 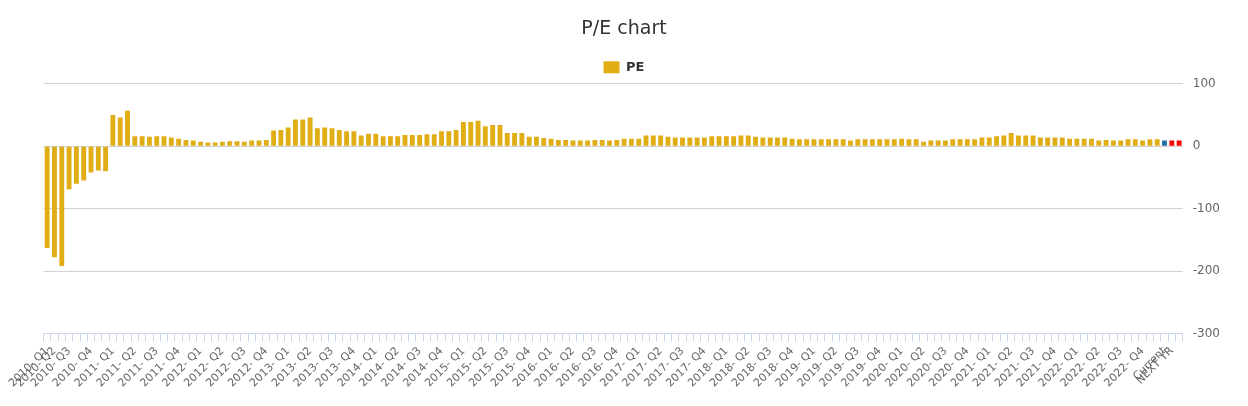 I want to click on y-tick-label: -300, so click(x=1206, y=332).